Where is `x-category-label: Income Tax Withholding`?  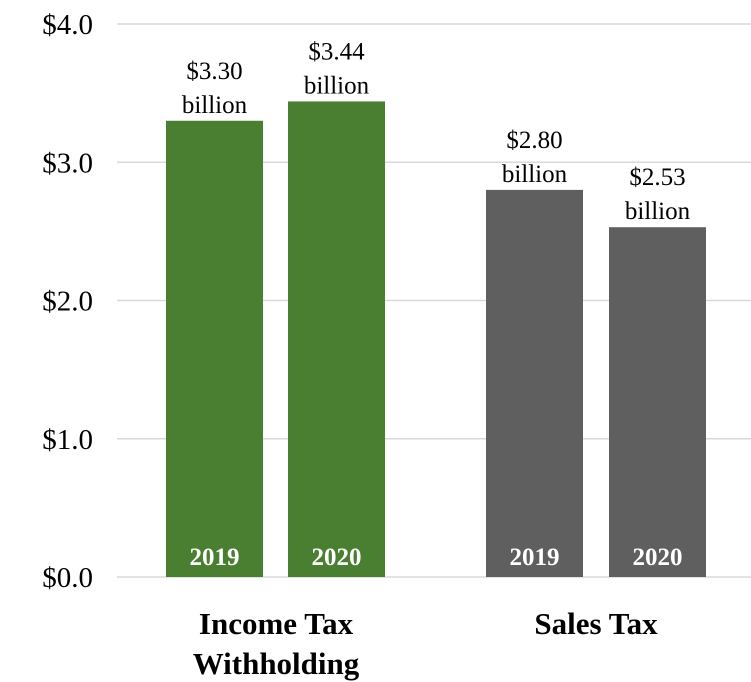 x-category-label: Income Tax Withholding is located at coordinates (276, 643).